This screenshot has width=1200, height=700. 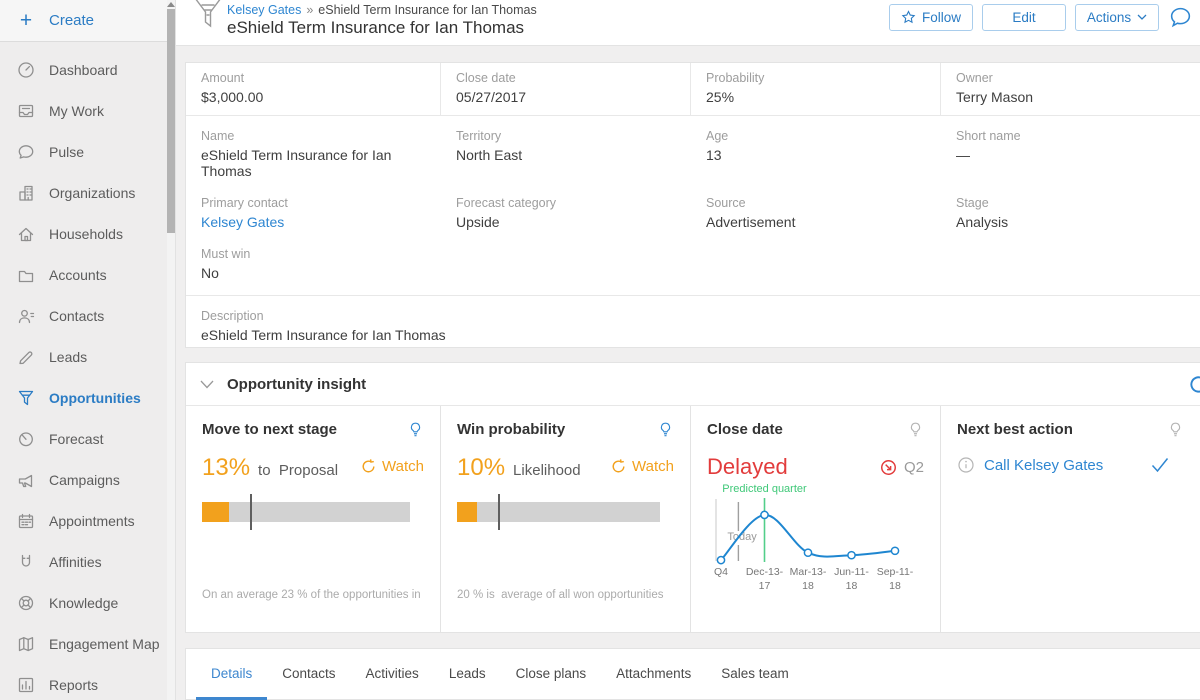 What do you see at coordinates (26, 234) in the screenshot?
I see `households-icon` at bounding box center [26, 234].